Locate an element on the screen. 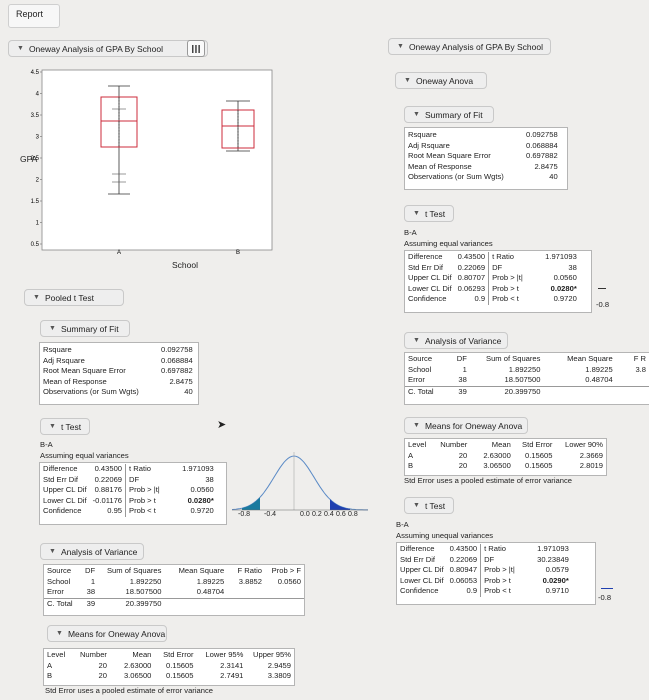  left-ttest-comparison: B-A is located at coordinates (46, 444).